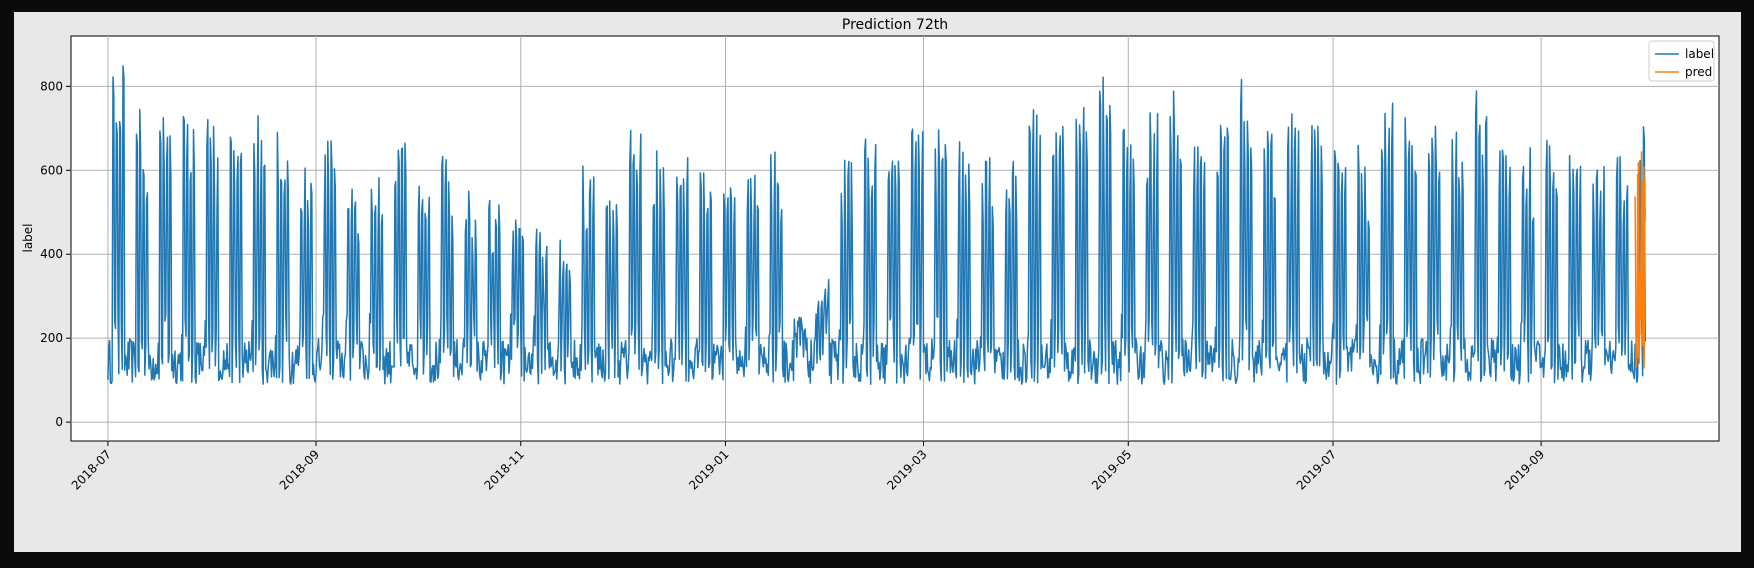 Image resolution: width=1754 pixels, height=568 pixels. What do you see at coordinates (1316, 469) in the screenshot?
I see `x-tick-label: 2019-07` at bounding box center [1316, 469].